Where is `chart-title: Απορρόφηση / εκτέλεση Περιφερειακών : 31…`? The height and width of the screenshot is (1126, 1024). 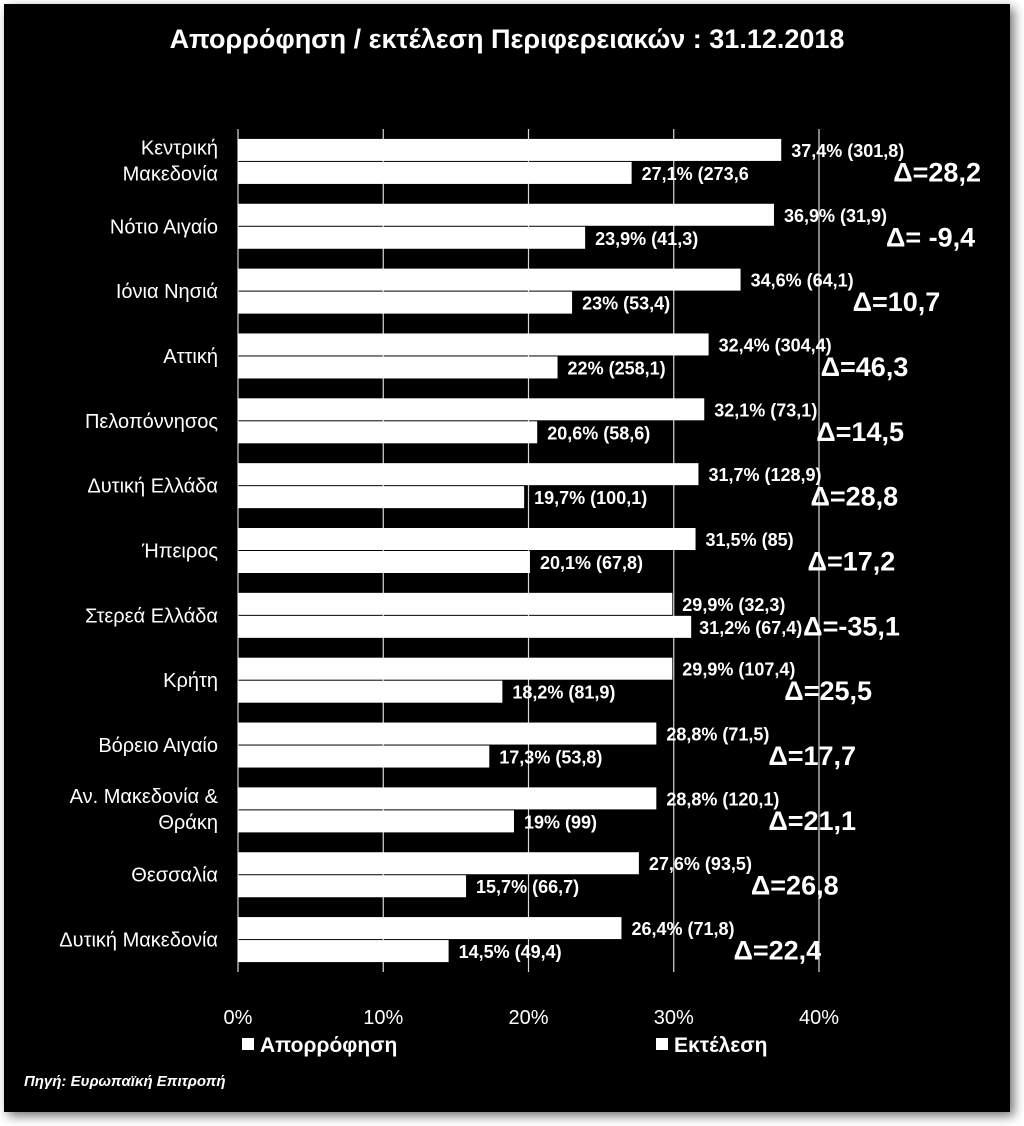 chart-title: Απορρόφηση / εκτέλεση Περιφερειακών : 31… is located at coordinates (507, 39).